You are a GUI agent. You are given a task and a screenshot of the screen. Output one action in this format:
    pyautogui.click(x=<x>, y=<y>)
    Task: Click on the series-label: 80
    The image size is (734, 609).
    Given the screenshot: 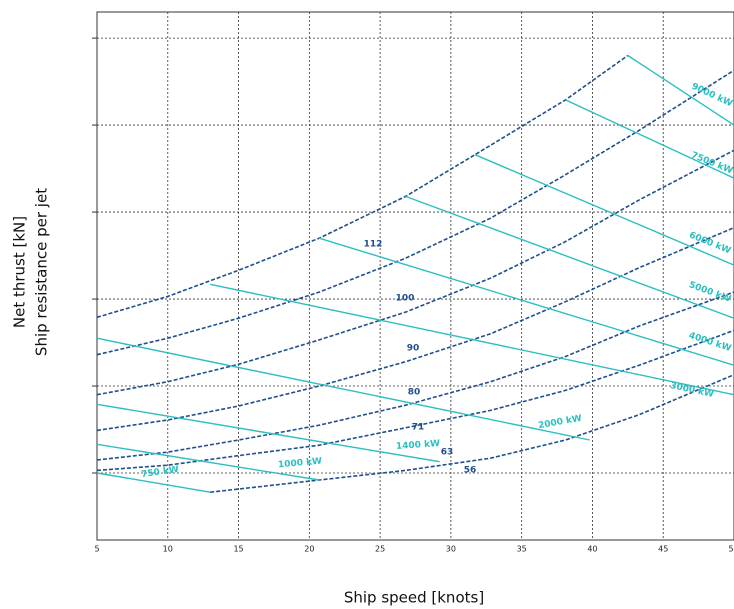 What is the action you would take?
    pyautogui.click(x=414, y=393)
    